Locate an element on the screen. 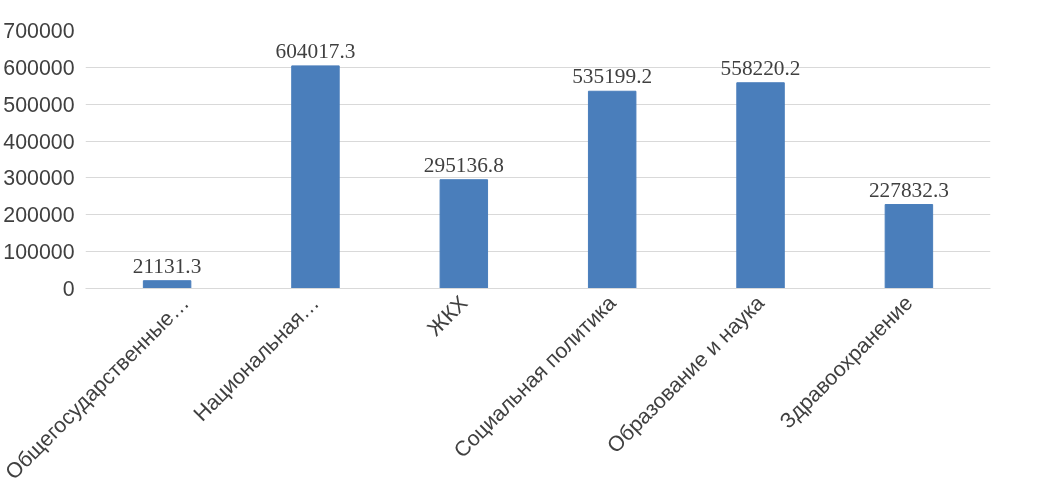 This screenshot has height=502, width=1042. y-tick-label: 600000 is located at coordinates (39, 67).